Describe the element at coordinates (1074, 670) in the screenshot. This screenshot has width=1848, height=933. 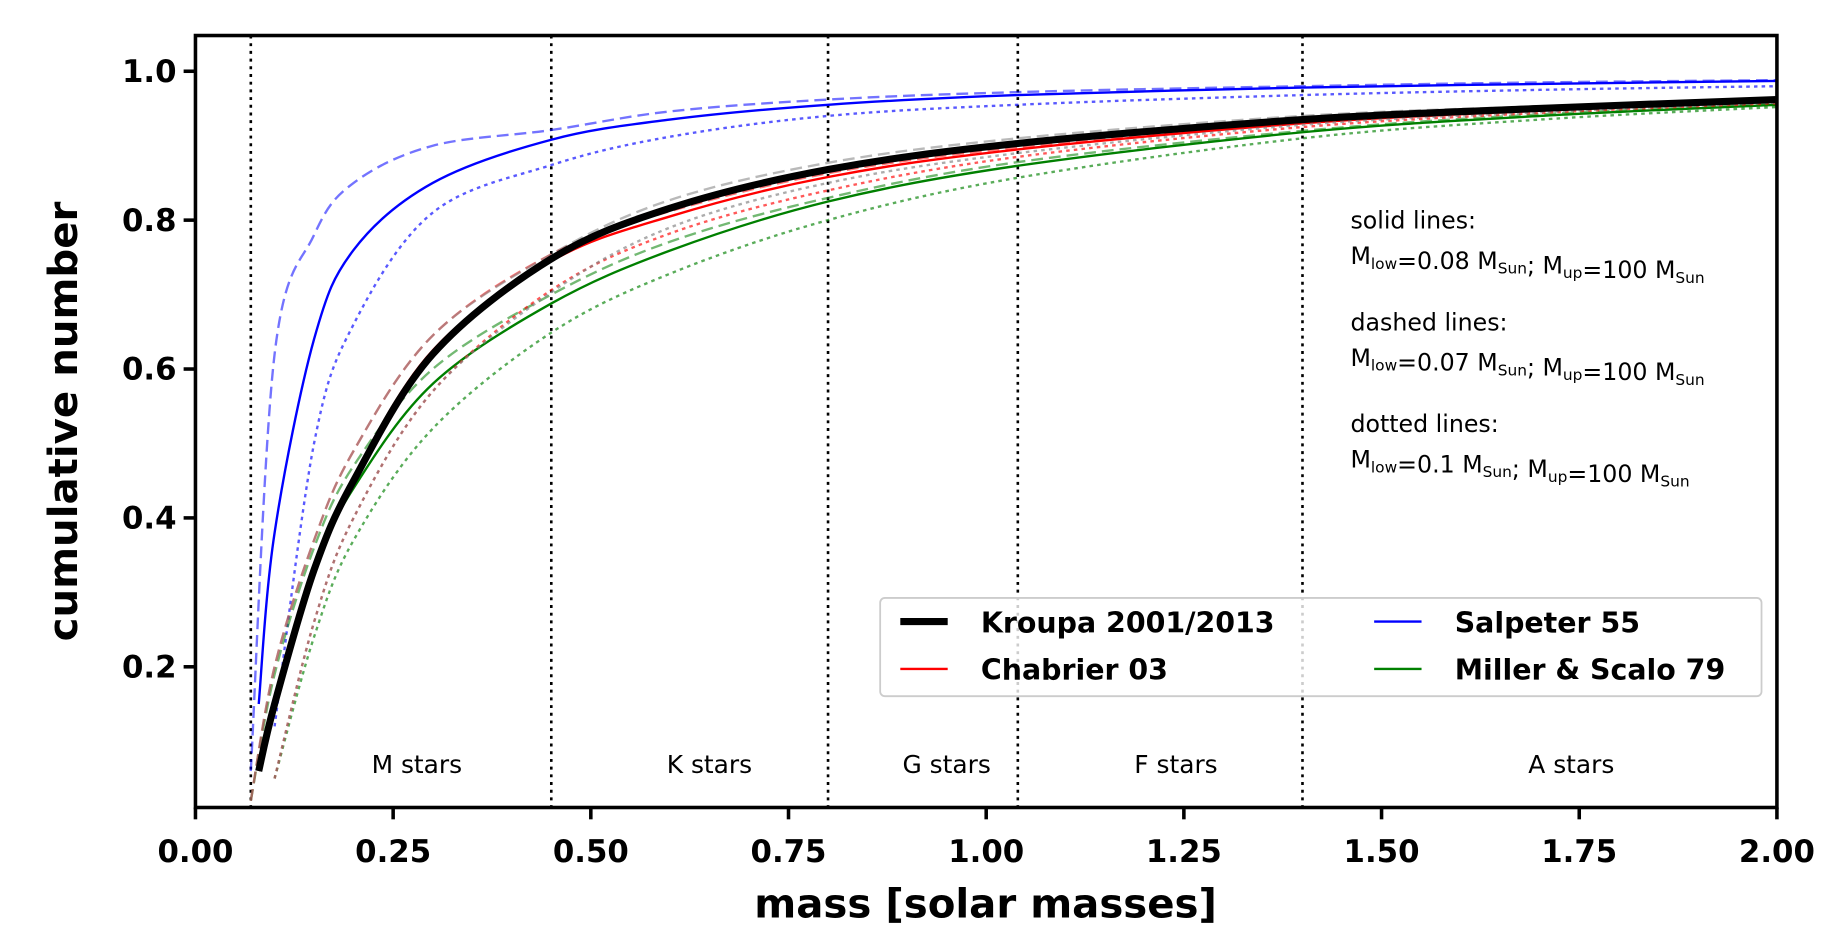
I see `legend-label: Chabrier 03` at that location.